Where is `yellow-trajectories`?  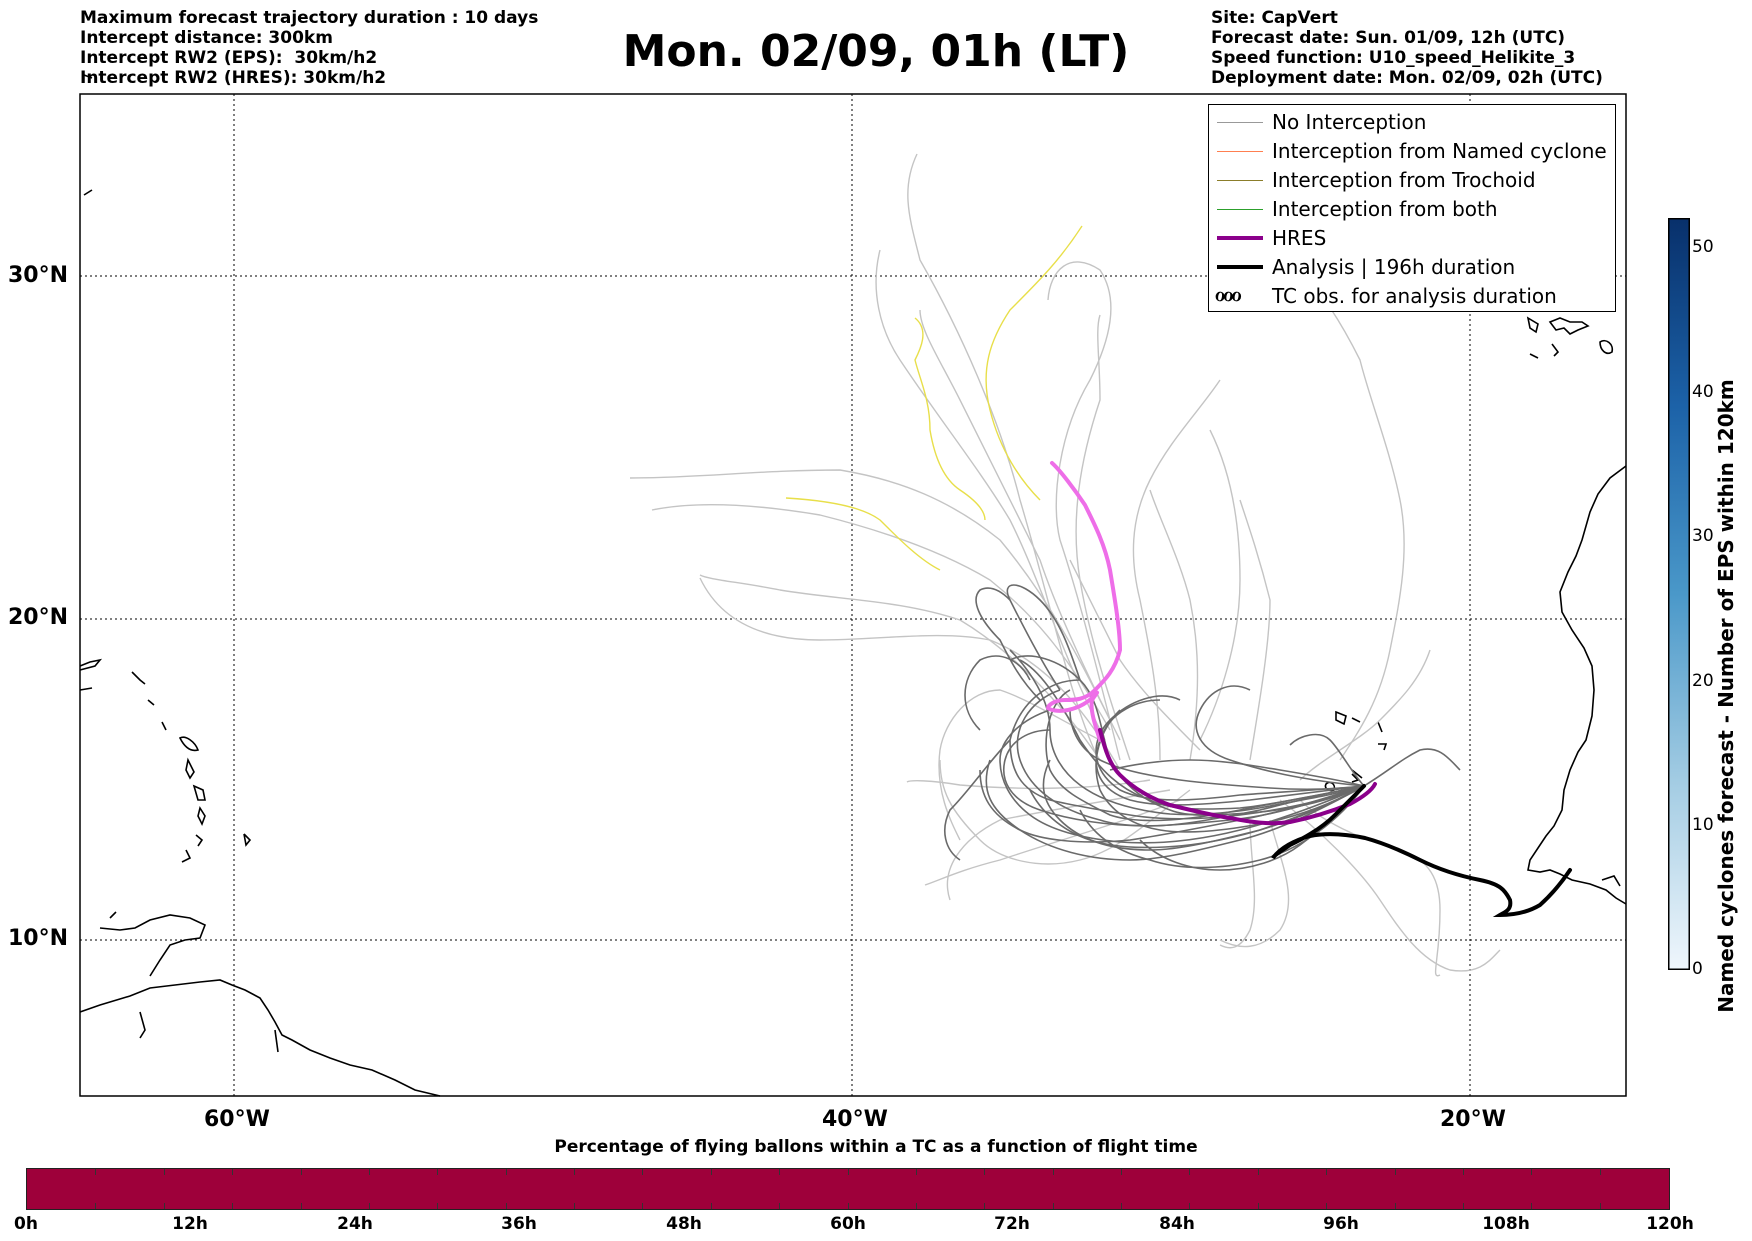
yellow-trajectories is located at coordinates (934, 398).